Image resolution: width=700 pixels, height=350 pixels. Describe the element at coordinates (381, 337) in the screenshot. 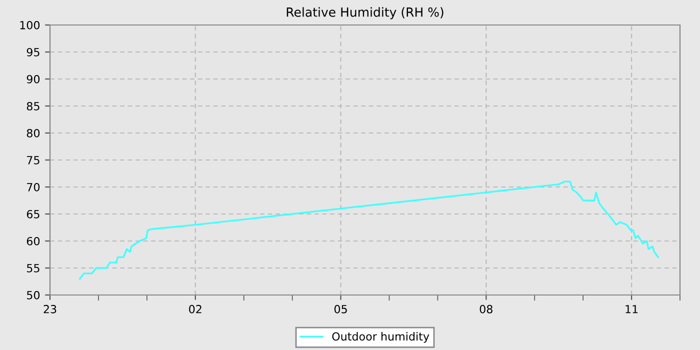

I see `legend-label: Outdoor humidity` at that location.